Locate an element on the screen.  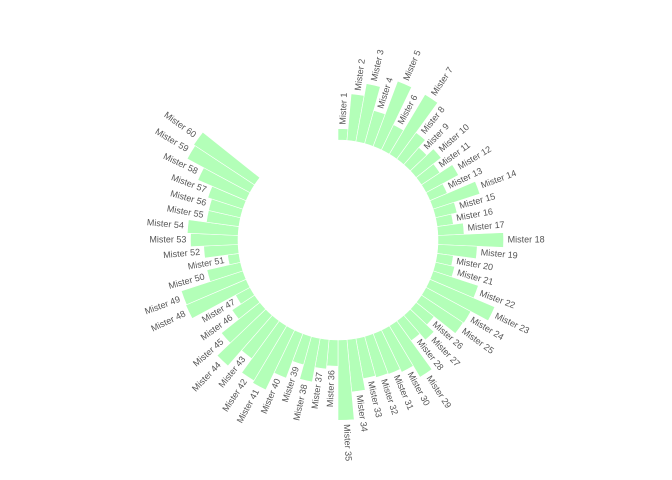
bar-label-2: Mister 2 is located at coordinates (360, 74).